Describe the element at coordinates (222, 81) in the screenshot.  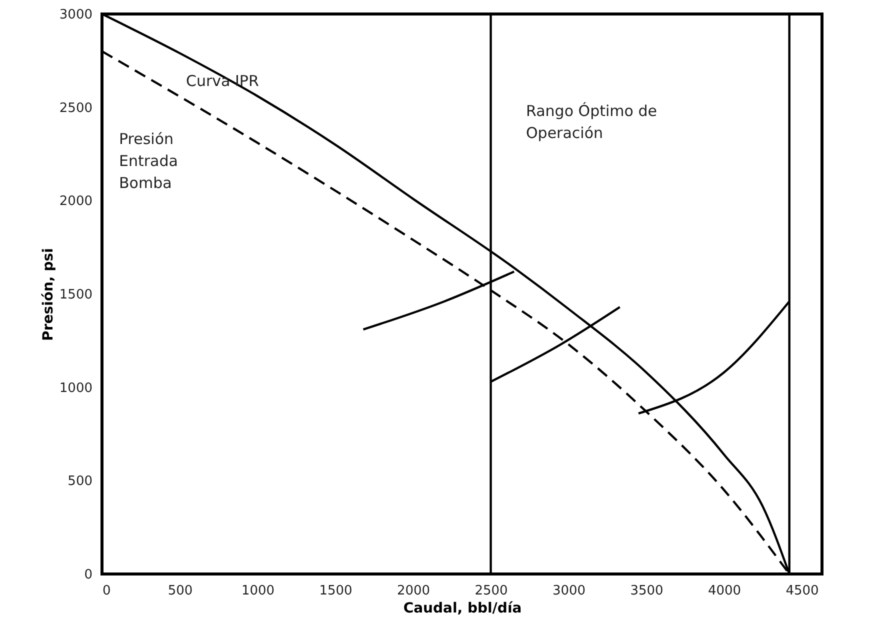
I see `annotation: Curva IPR` at that location.